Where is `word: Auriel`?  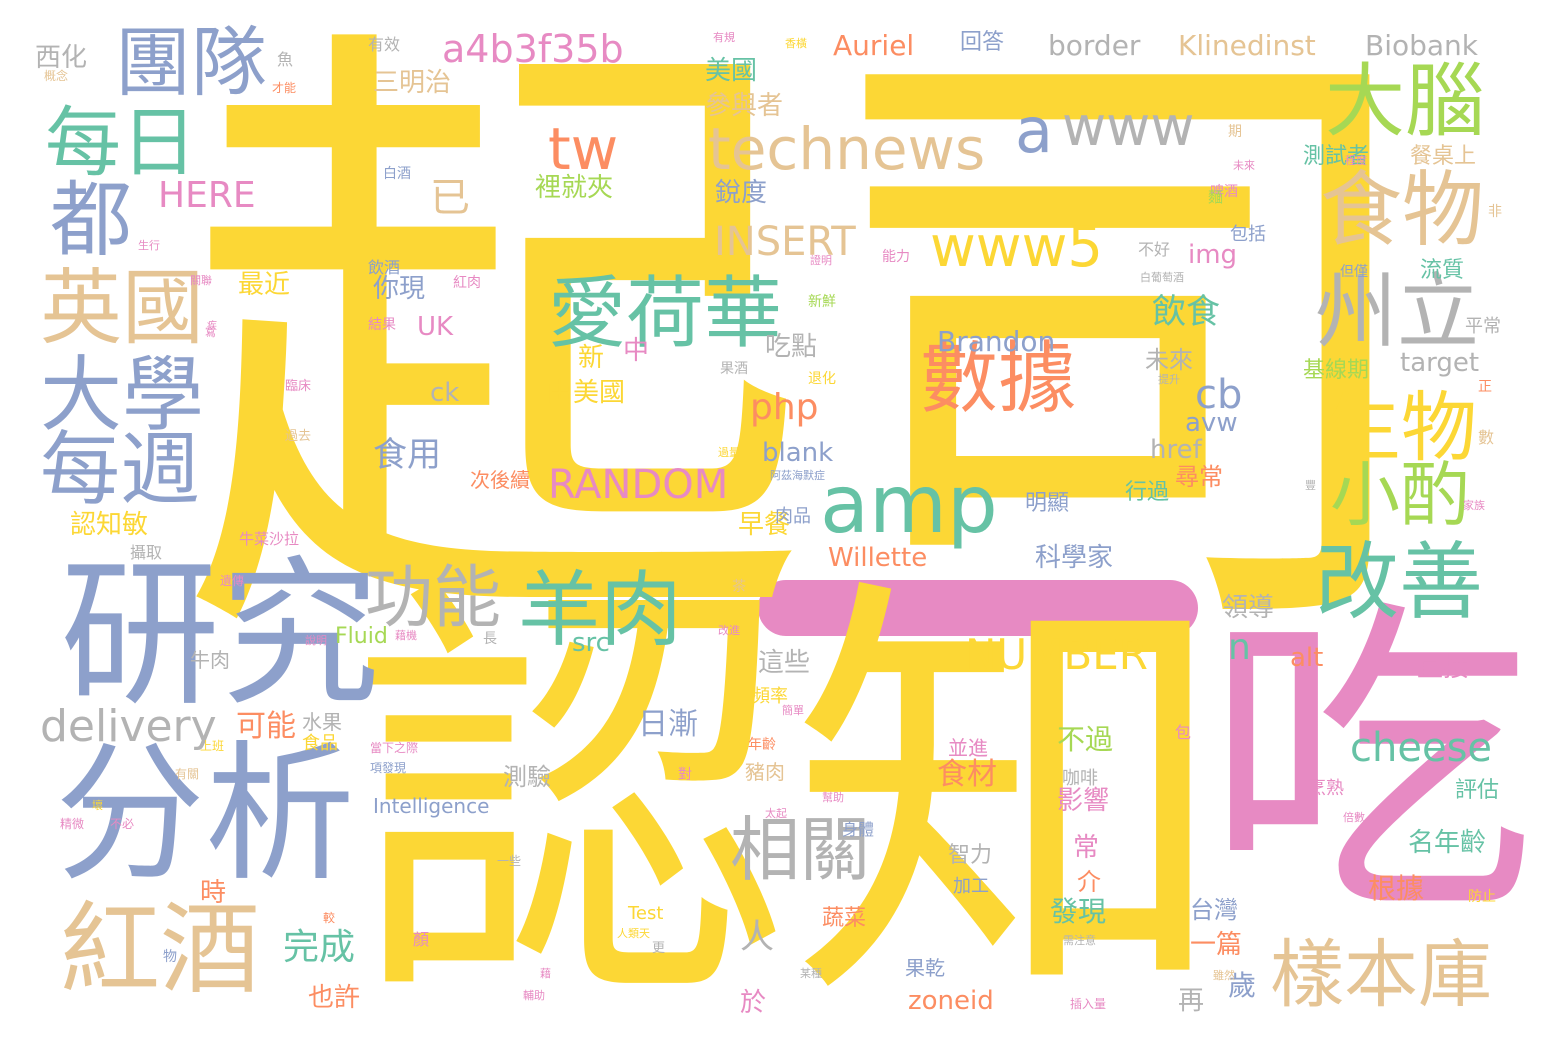 word: Auriel is located at coordinates (874, 45).